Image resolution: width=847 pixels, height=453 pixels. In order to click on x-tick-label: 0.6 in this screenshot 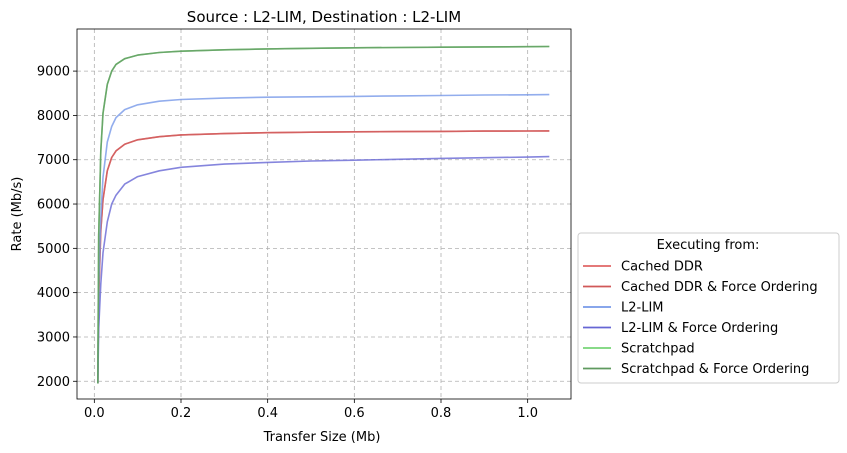, I will do `click(354, 413)`.